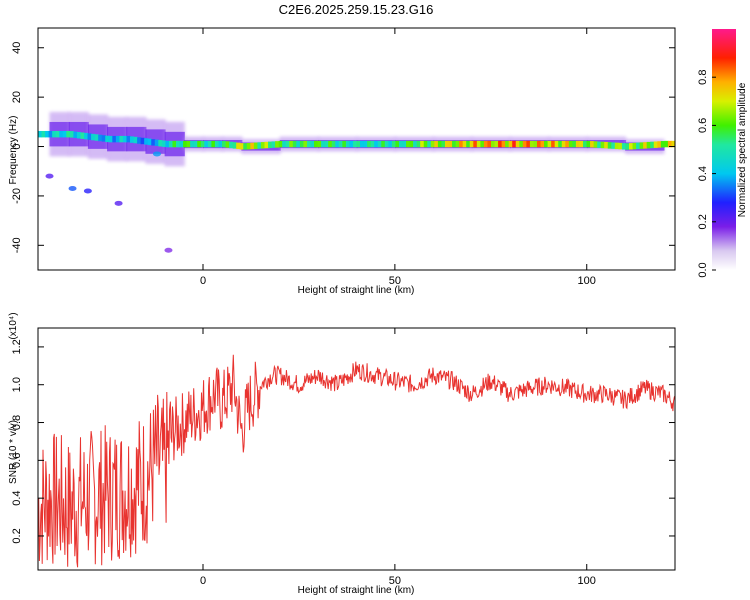 The image size is (750, 600). What do you see at coordinates (703, 125) in the screenshot?
I see `colorbar-tick-label: 0.6` at bounding box center [703, 125].